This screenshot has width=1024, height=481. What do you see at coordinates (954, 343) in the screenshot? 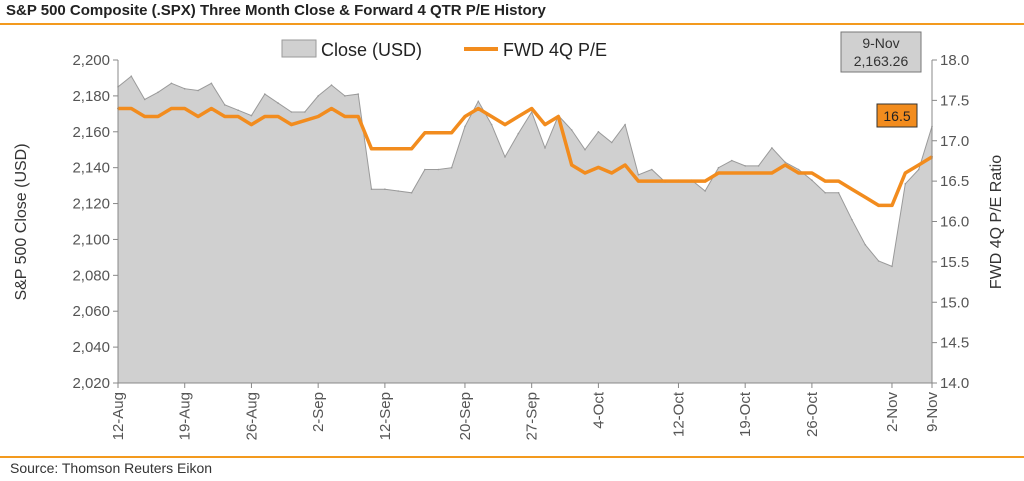
I see `y2-tick-label: 14.5` at bounding box center [954, 343].